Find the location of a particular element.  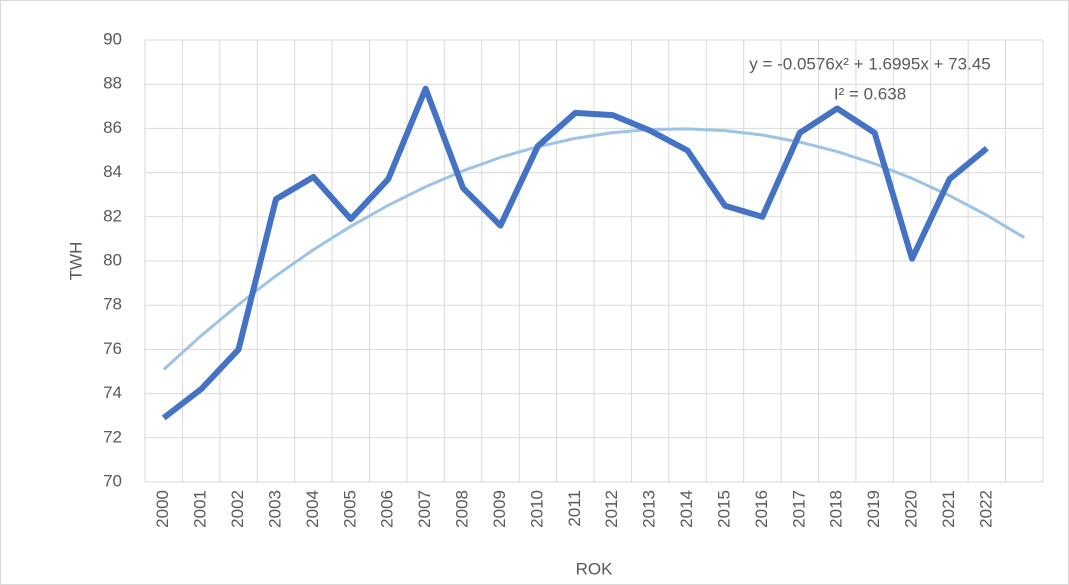

x-tick-label: 2004 is located at coordinates (312, 509).